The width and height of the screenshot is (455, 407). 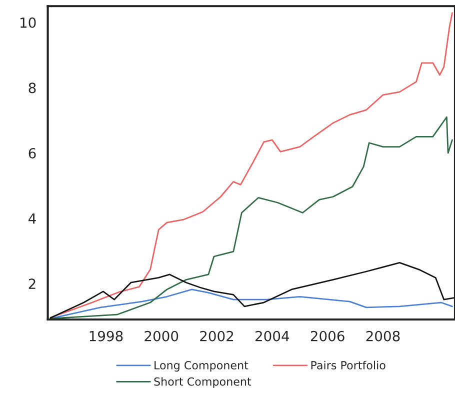 I want to click on line-series, so click(x=252, y=290).